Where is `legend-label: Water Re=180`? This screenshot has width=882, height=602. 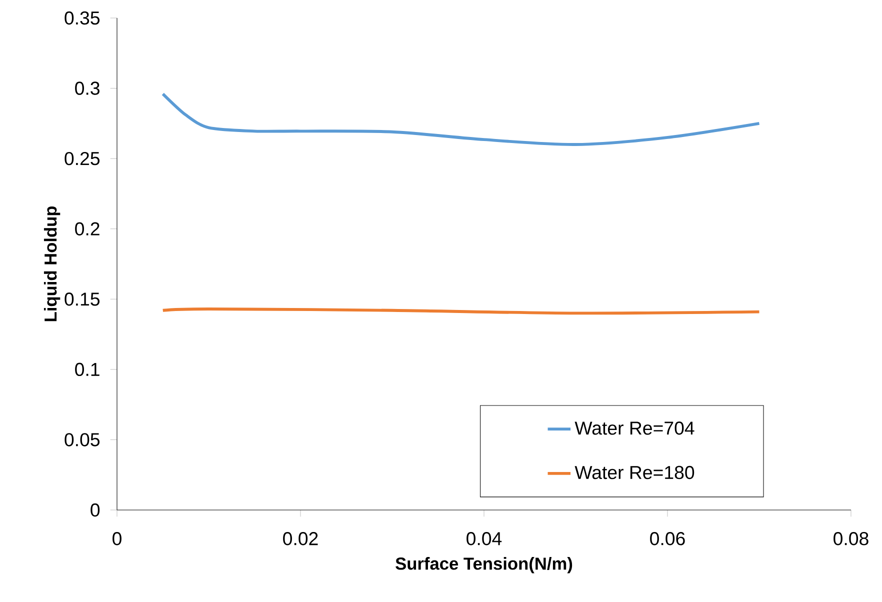 legend-label: Water Re=180 is located at coordinates (634, 473).